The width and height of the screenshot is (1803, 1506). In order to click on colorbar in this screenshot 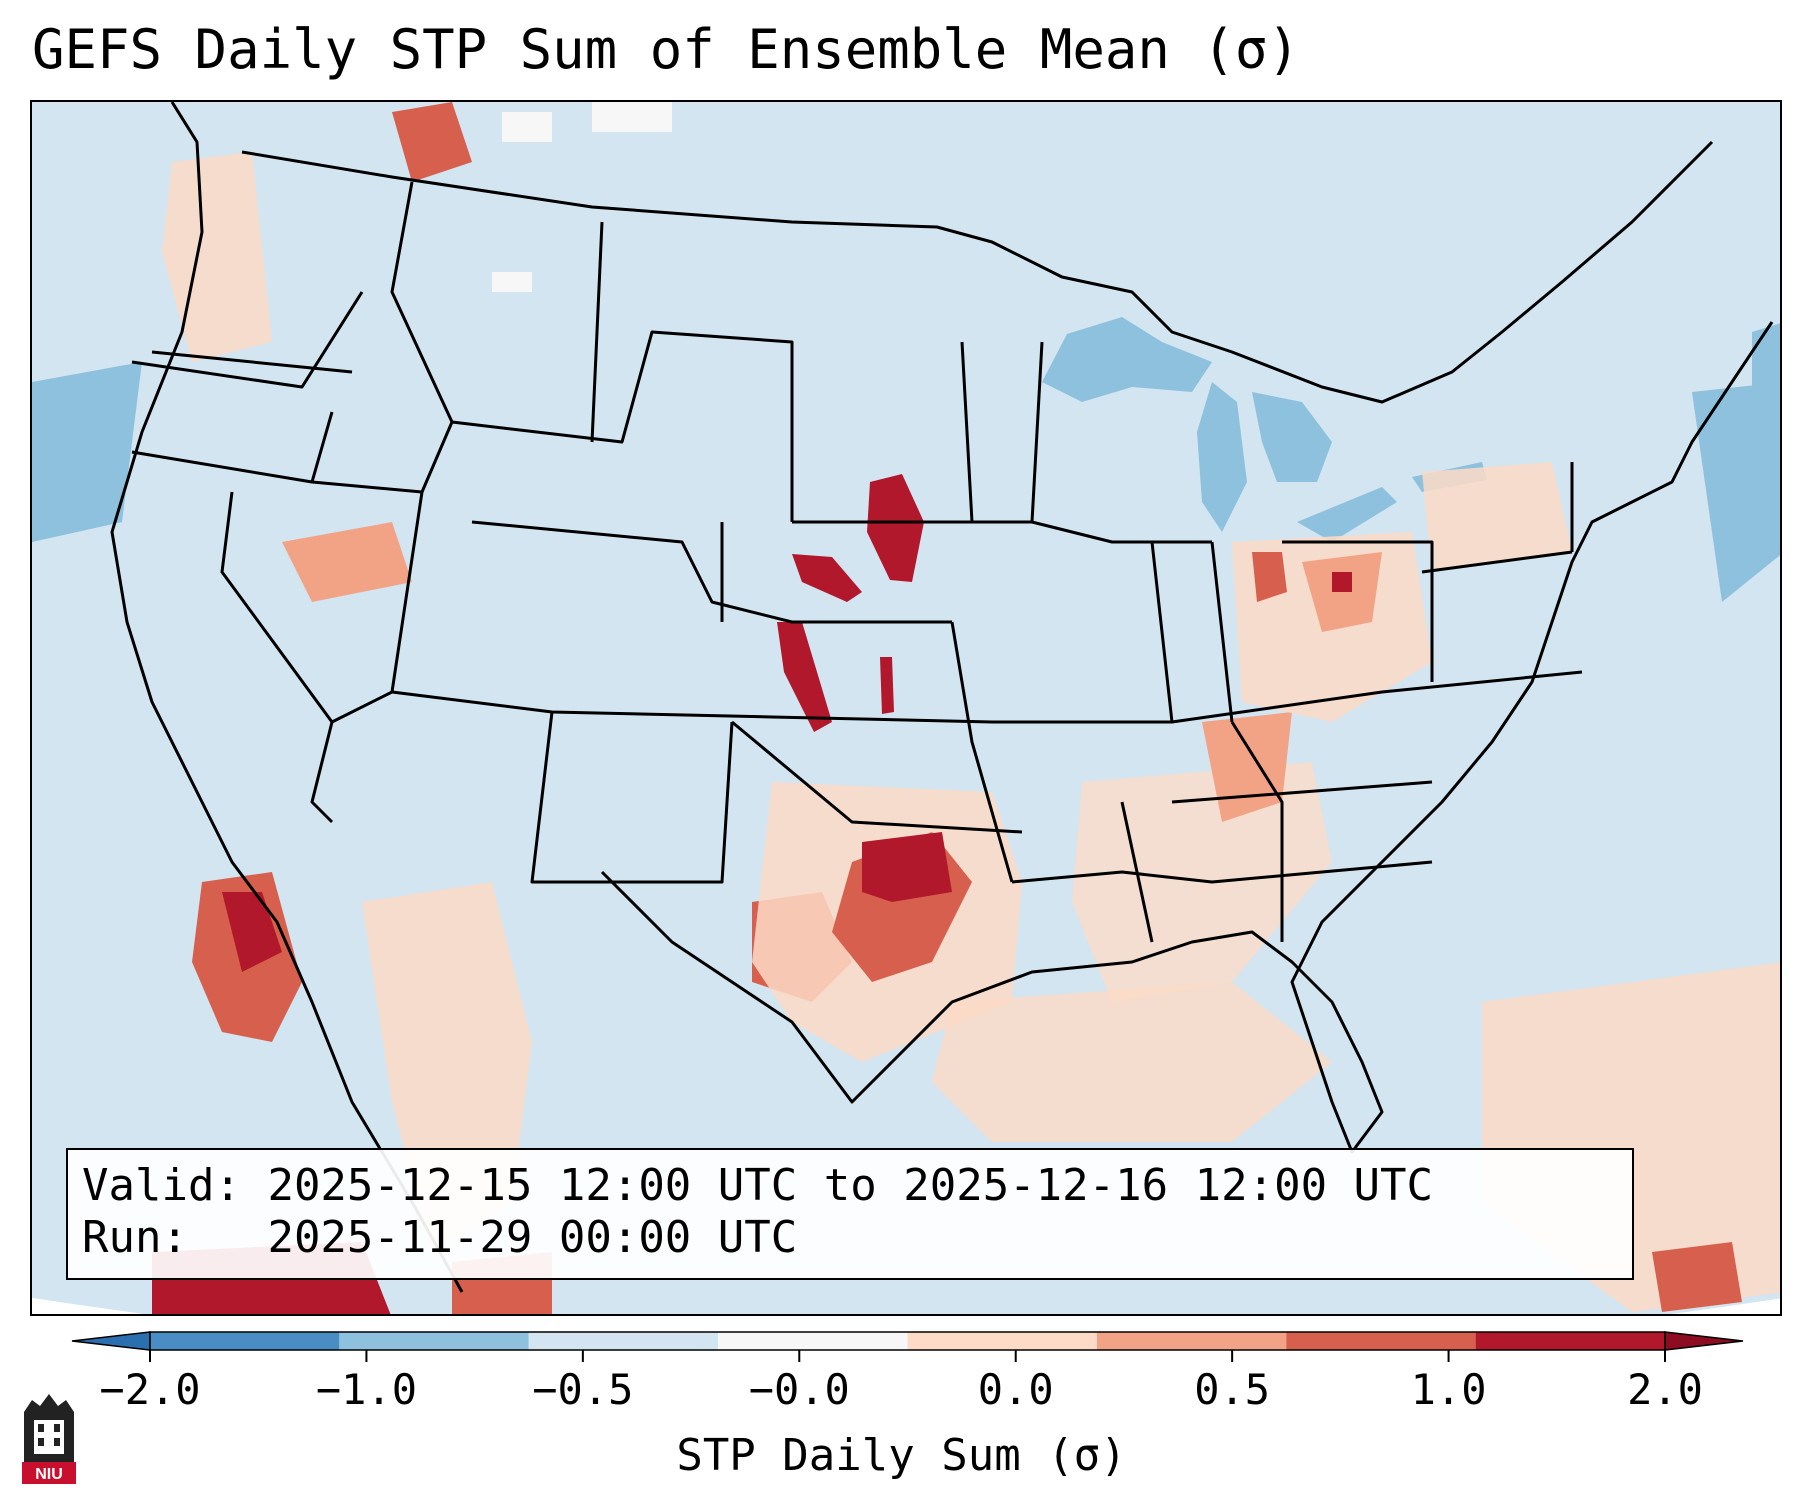, I will do `click(907, 1346)`.